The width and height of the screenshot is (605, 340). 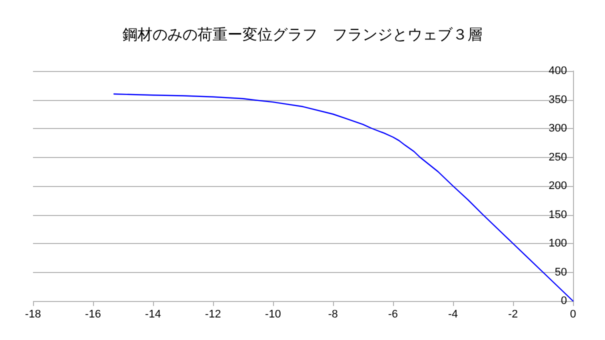 What do you see at coordinates (302, 35) in the screenshot?
I see `chart-title: 鋼材のみの荷重ー変位グラフ フランジとウェブ３層` at bounding box center [302, 35].